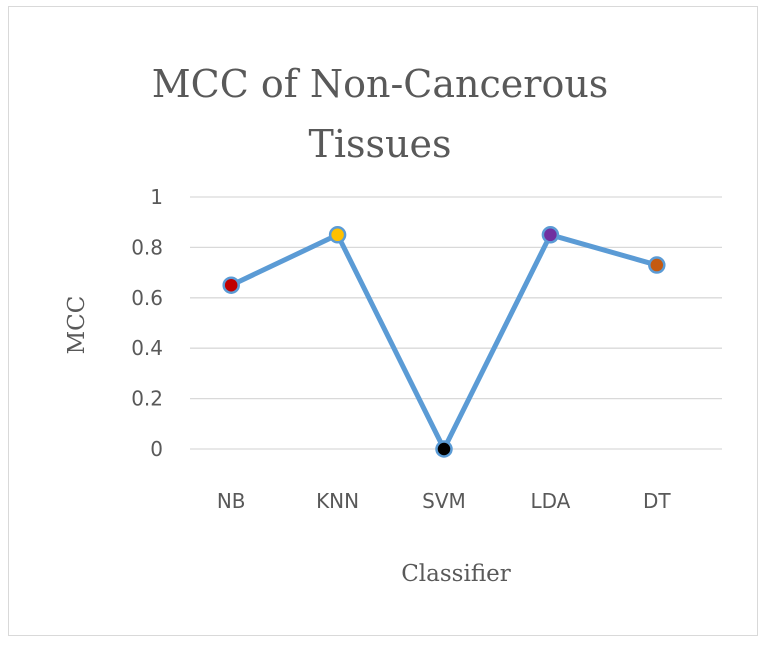 This screenshot has height=645, width=768. Describe the element at coordinates (156, 197) in the screenshot. I see `y-tick-label: 1` at that location.